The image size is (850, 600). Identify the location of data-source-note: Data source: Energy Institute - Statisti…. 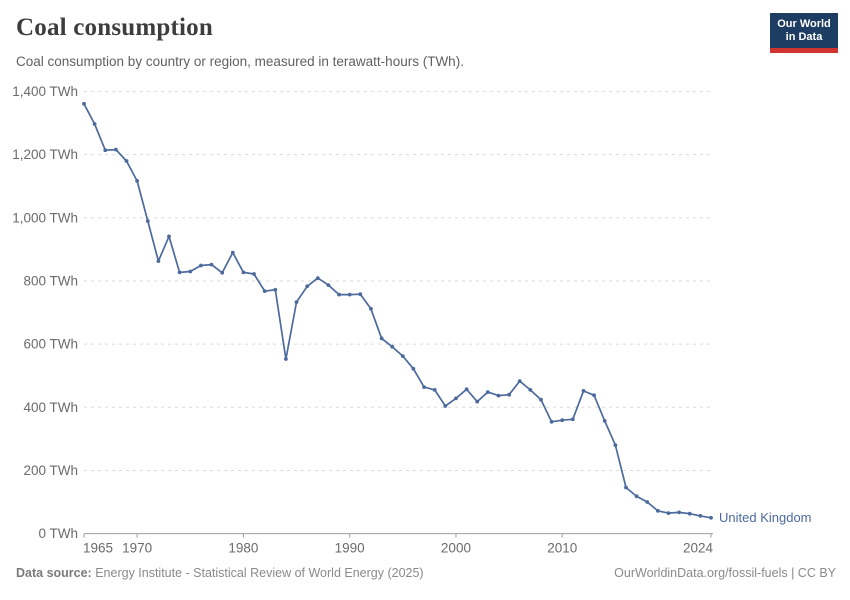
(220, 573).